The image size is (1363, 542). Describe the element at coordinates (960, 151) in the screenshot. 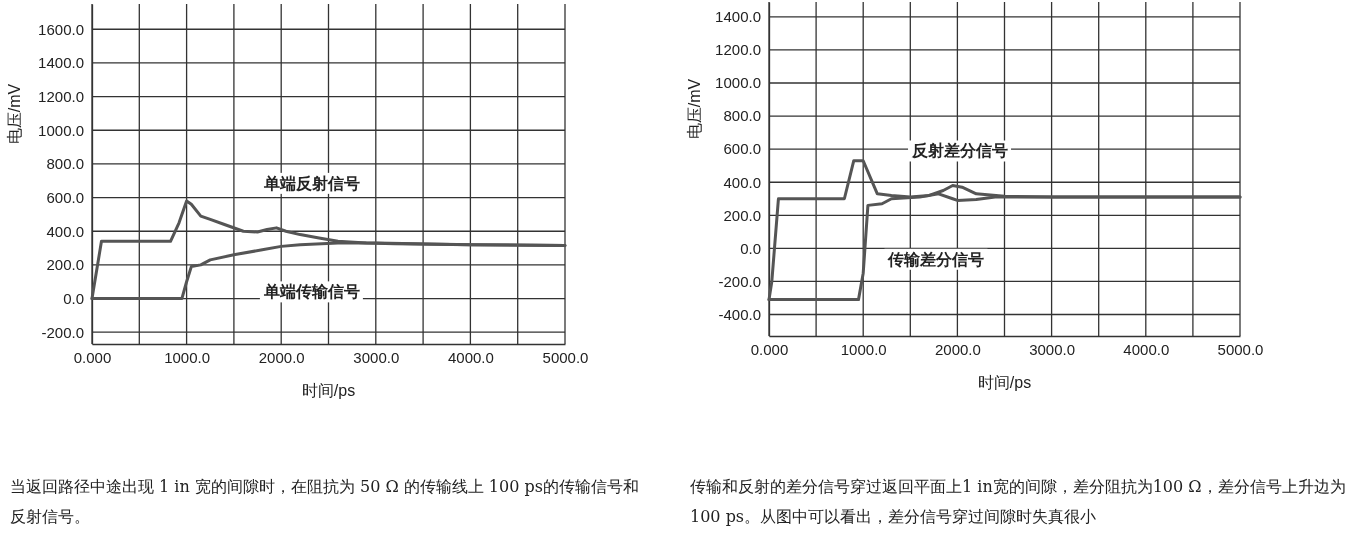

I see `text: 反射差分信号` at that location.